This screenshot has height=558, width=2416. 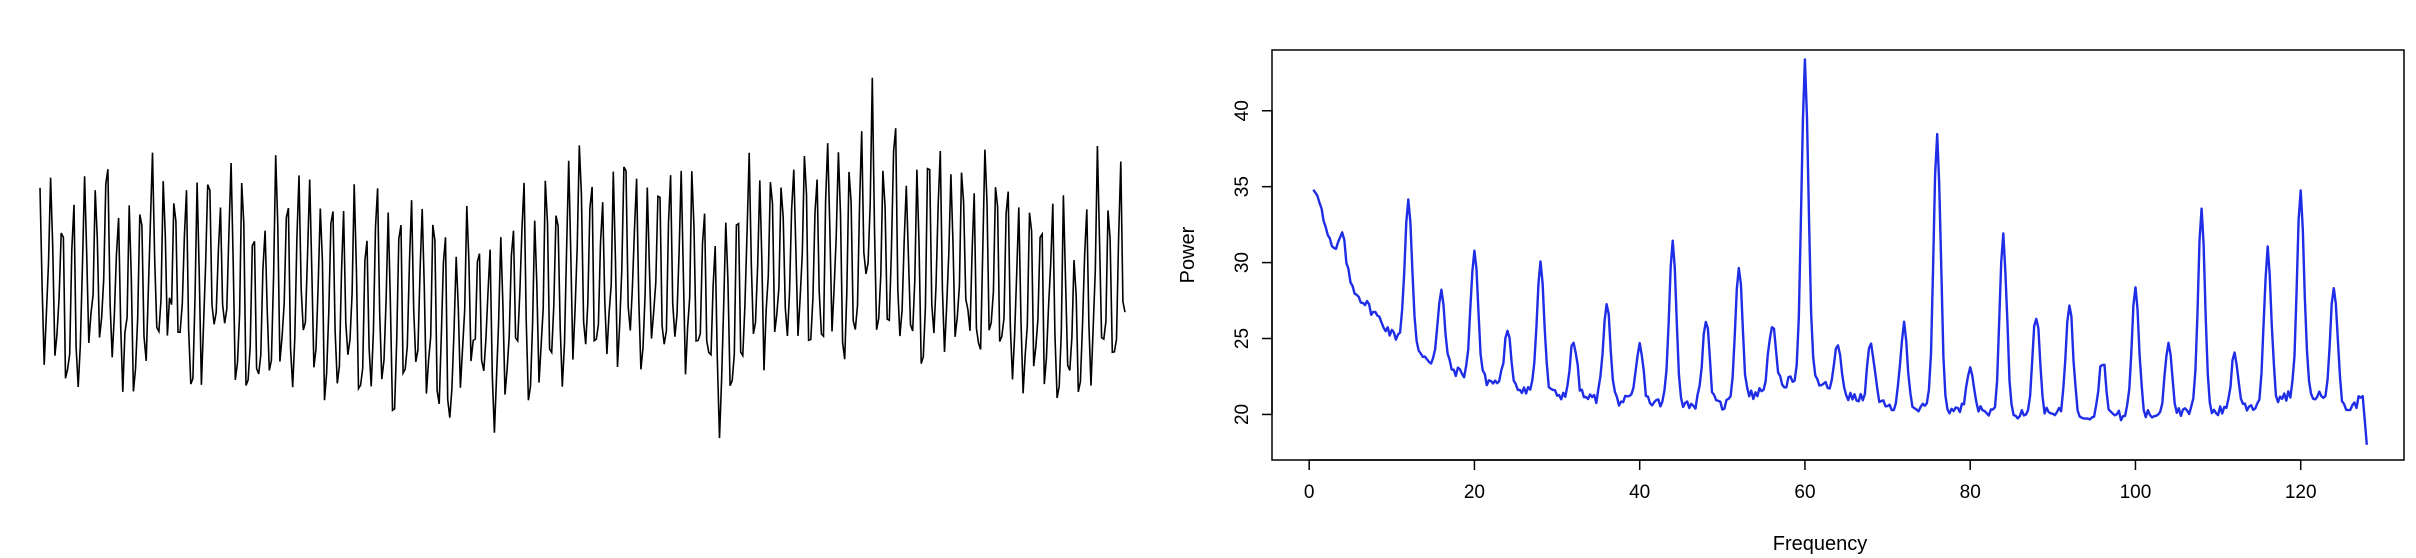 I want to click on x-axis: 0 20 40 60 80 100 120, so click(x=1810, y=481).